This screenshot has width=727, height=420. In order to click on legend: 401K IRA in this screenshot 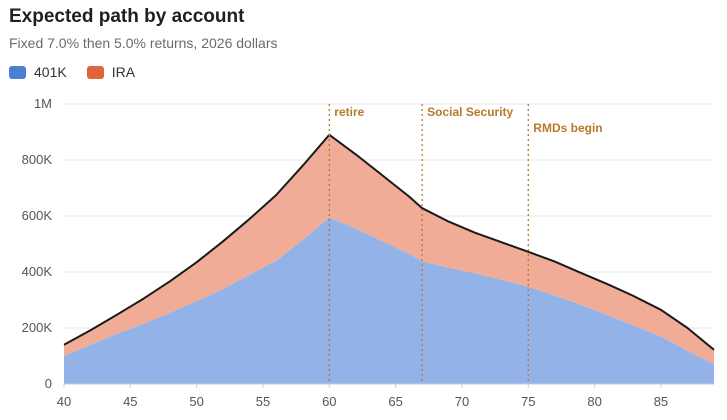, I will do `click(82, 72)`.